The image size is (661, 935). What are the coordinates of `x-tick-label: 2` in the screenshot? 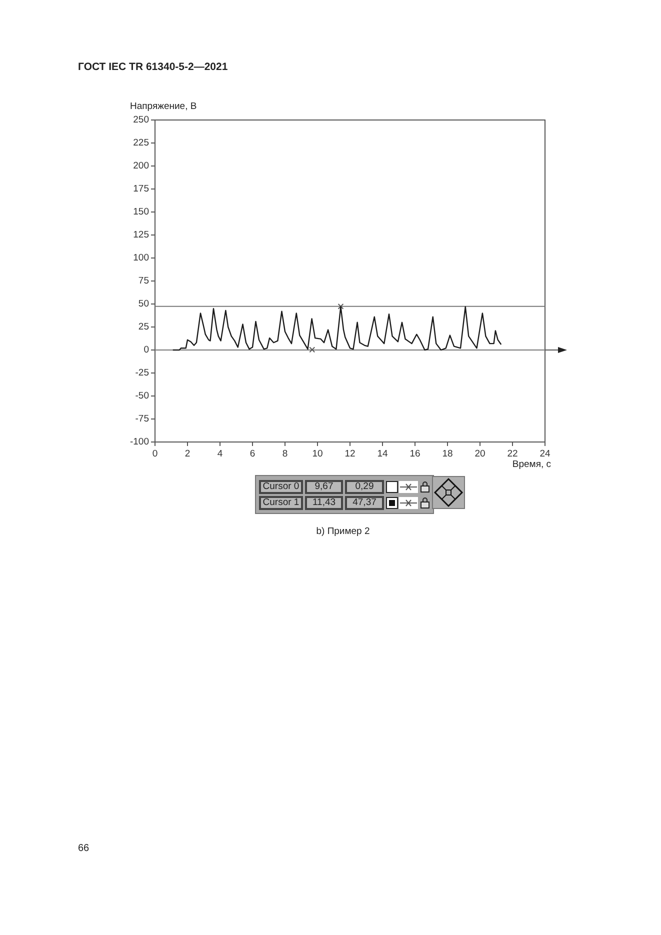 It's located at (187, 454).